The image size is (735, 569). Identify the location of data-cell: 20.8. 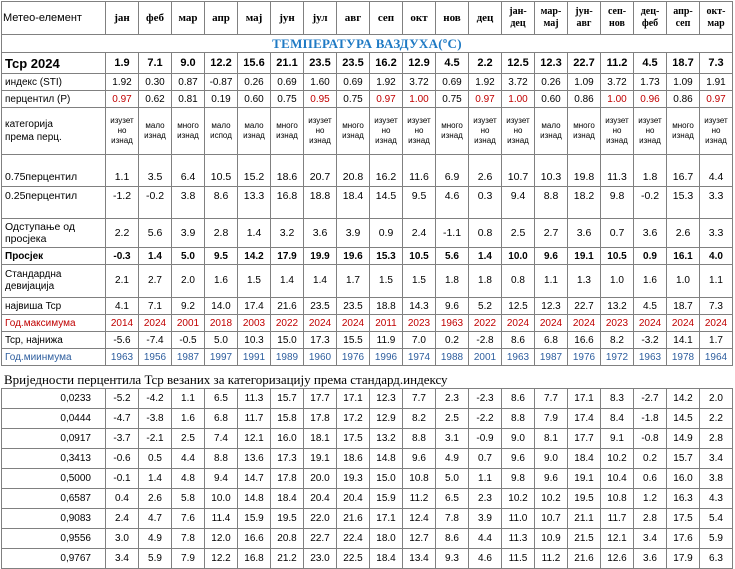
(353, 170).